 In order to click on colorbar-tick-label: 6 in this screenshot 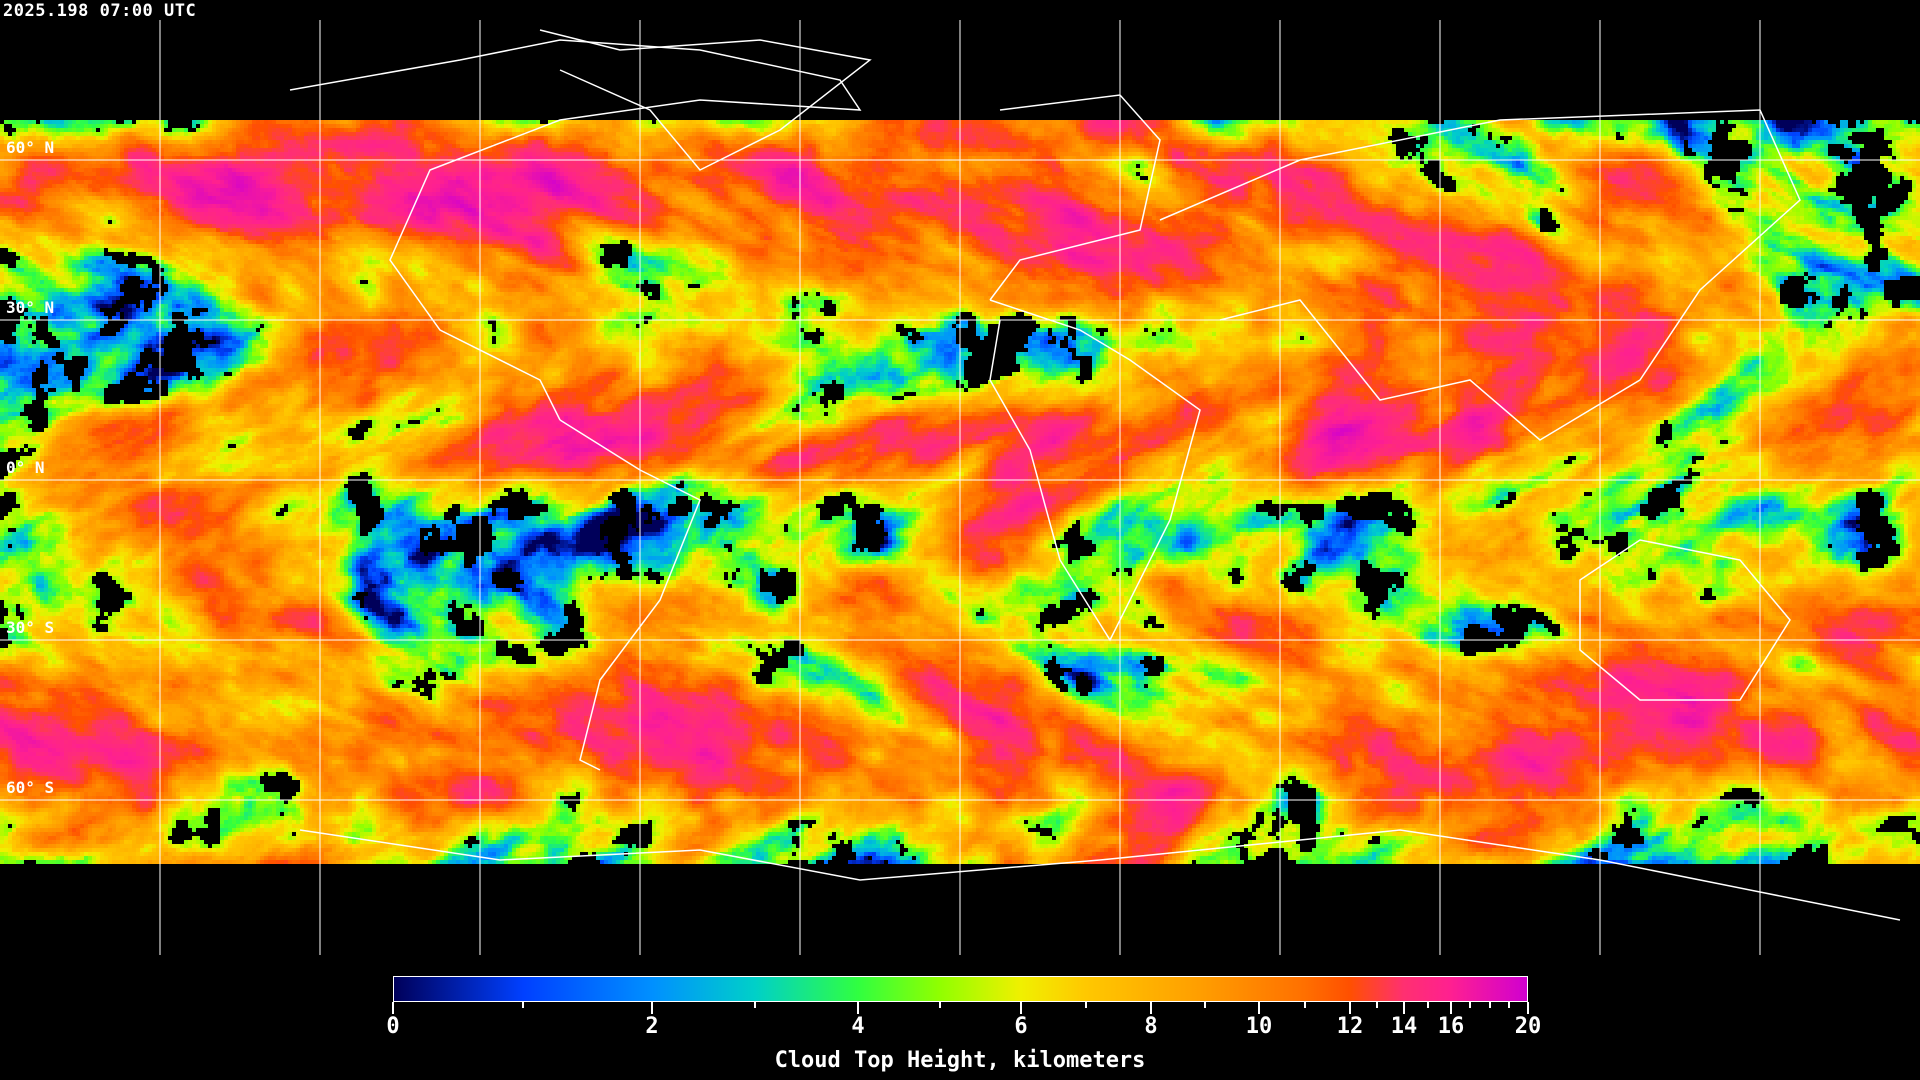, I will do `click(1021, 1026)`.